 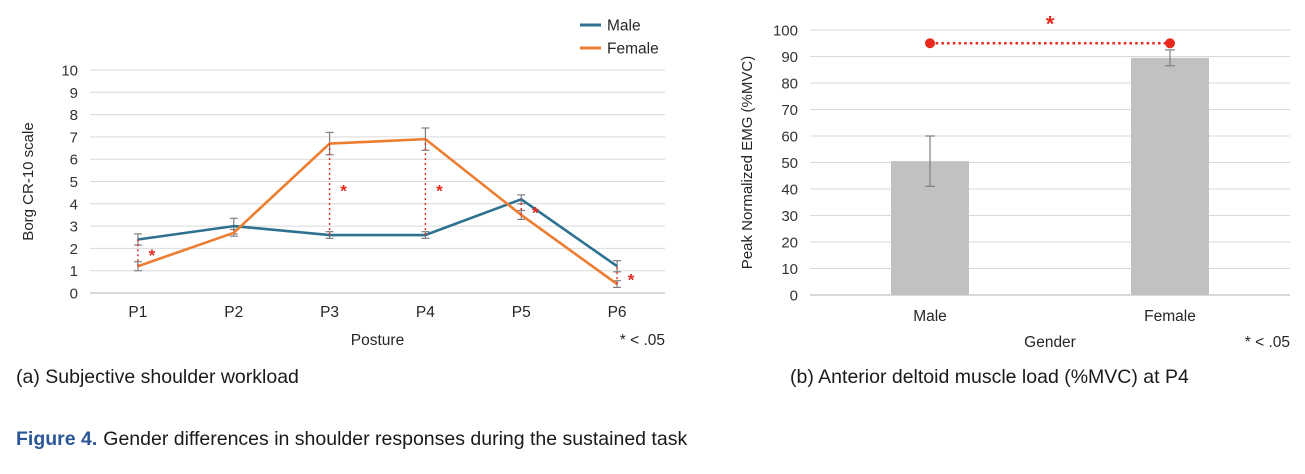 I want to click on significance-marks: *, so click(x=1050, y=30).